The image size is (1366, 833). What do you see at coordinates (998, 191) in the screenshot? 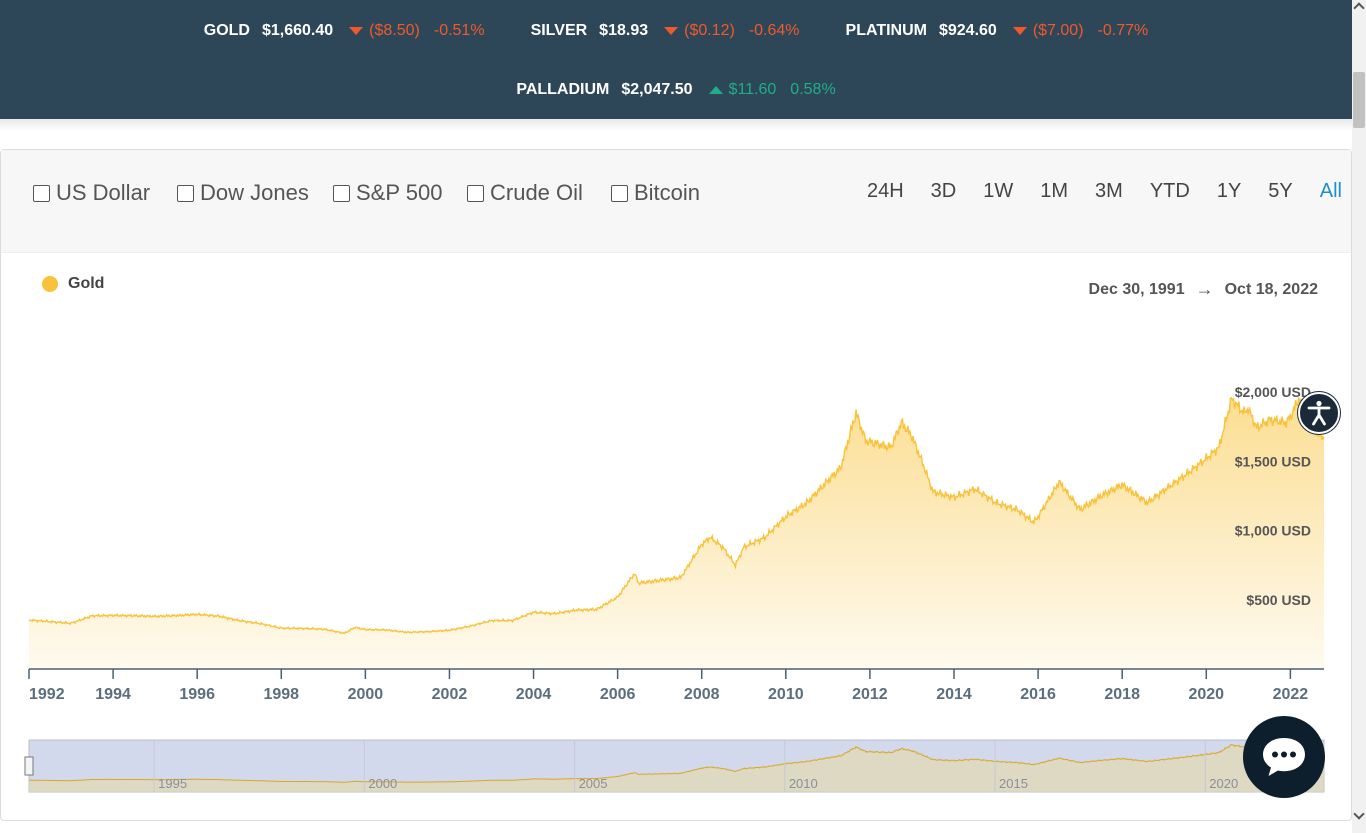
I see `range-1w: 1W` at bounding box center [998, 191].